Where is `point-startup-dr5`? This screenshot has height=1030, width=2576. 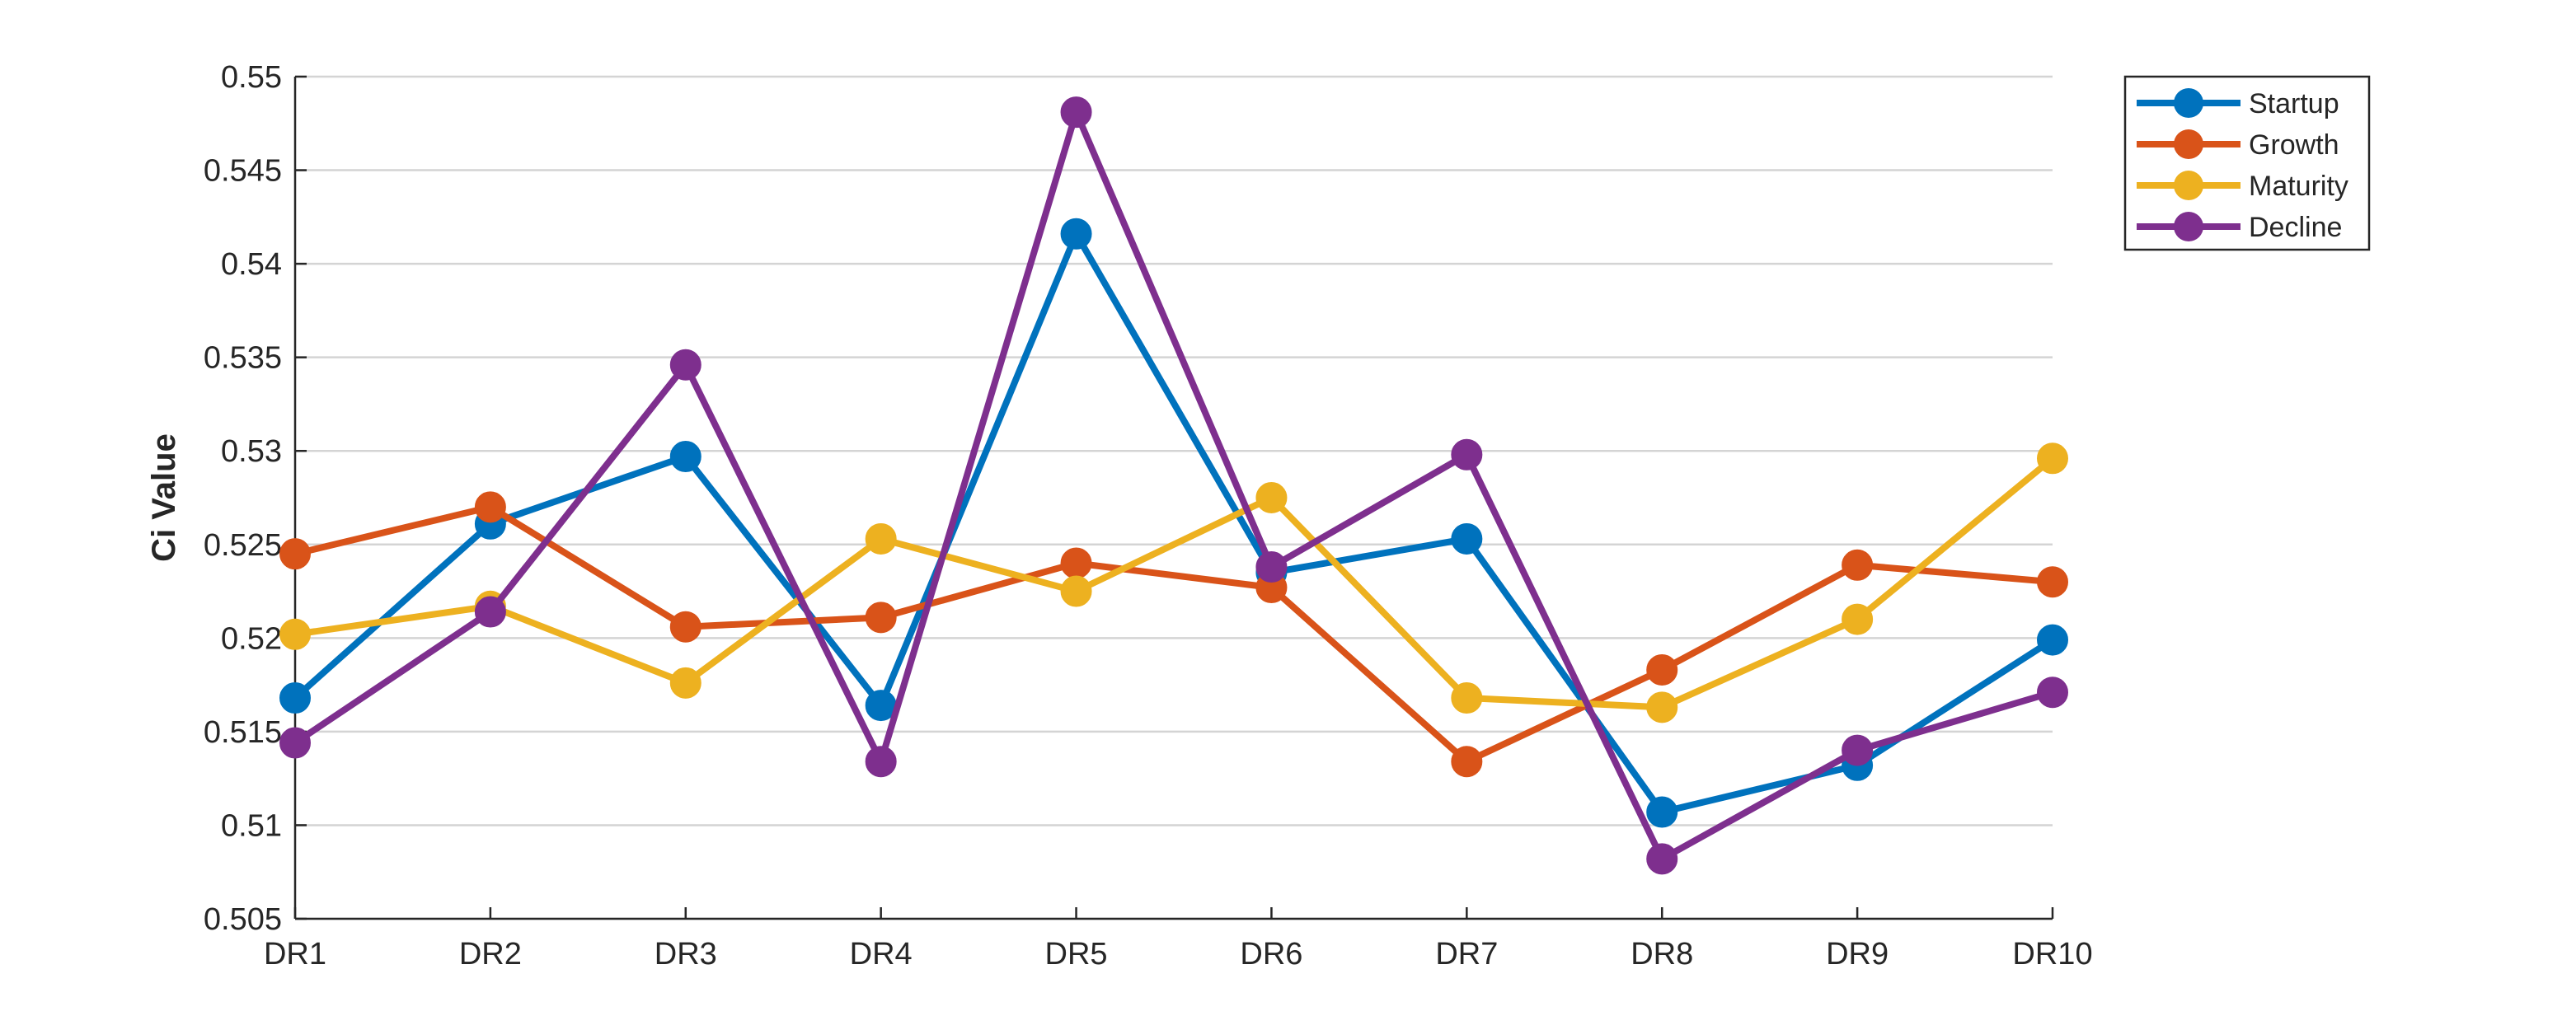 point-startup-dr5 is located at coordinates (1077, 234).